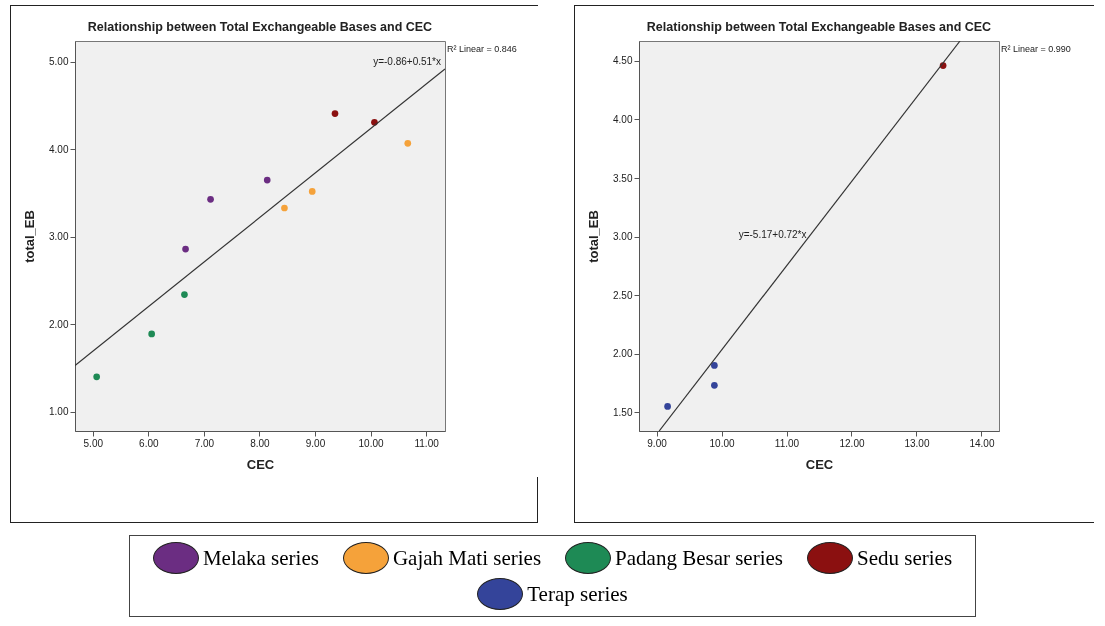 The width and height of the screenshot is (1105, 626). I want to click on text: R² Linear = 0.846, so click(482, 49).